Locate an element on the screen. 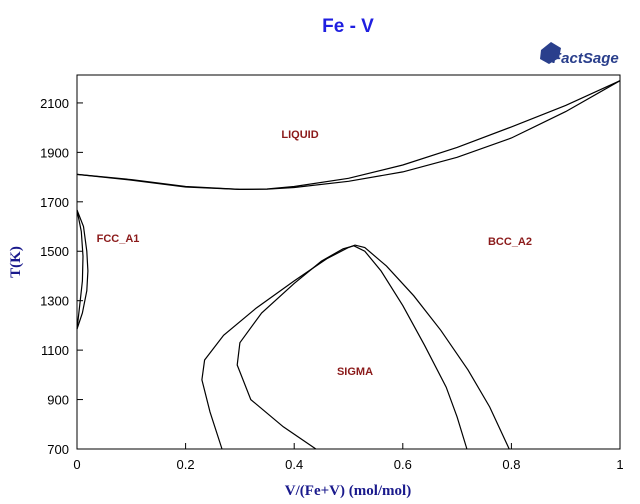 This screenshot has height=504, width=640. y-tick-label: 1700 is located at coordinates (54, 202).